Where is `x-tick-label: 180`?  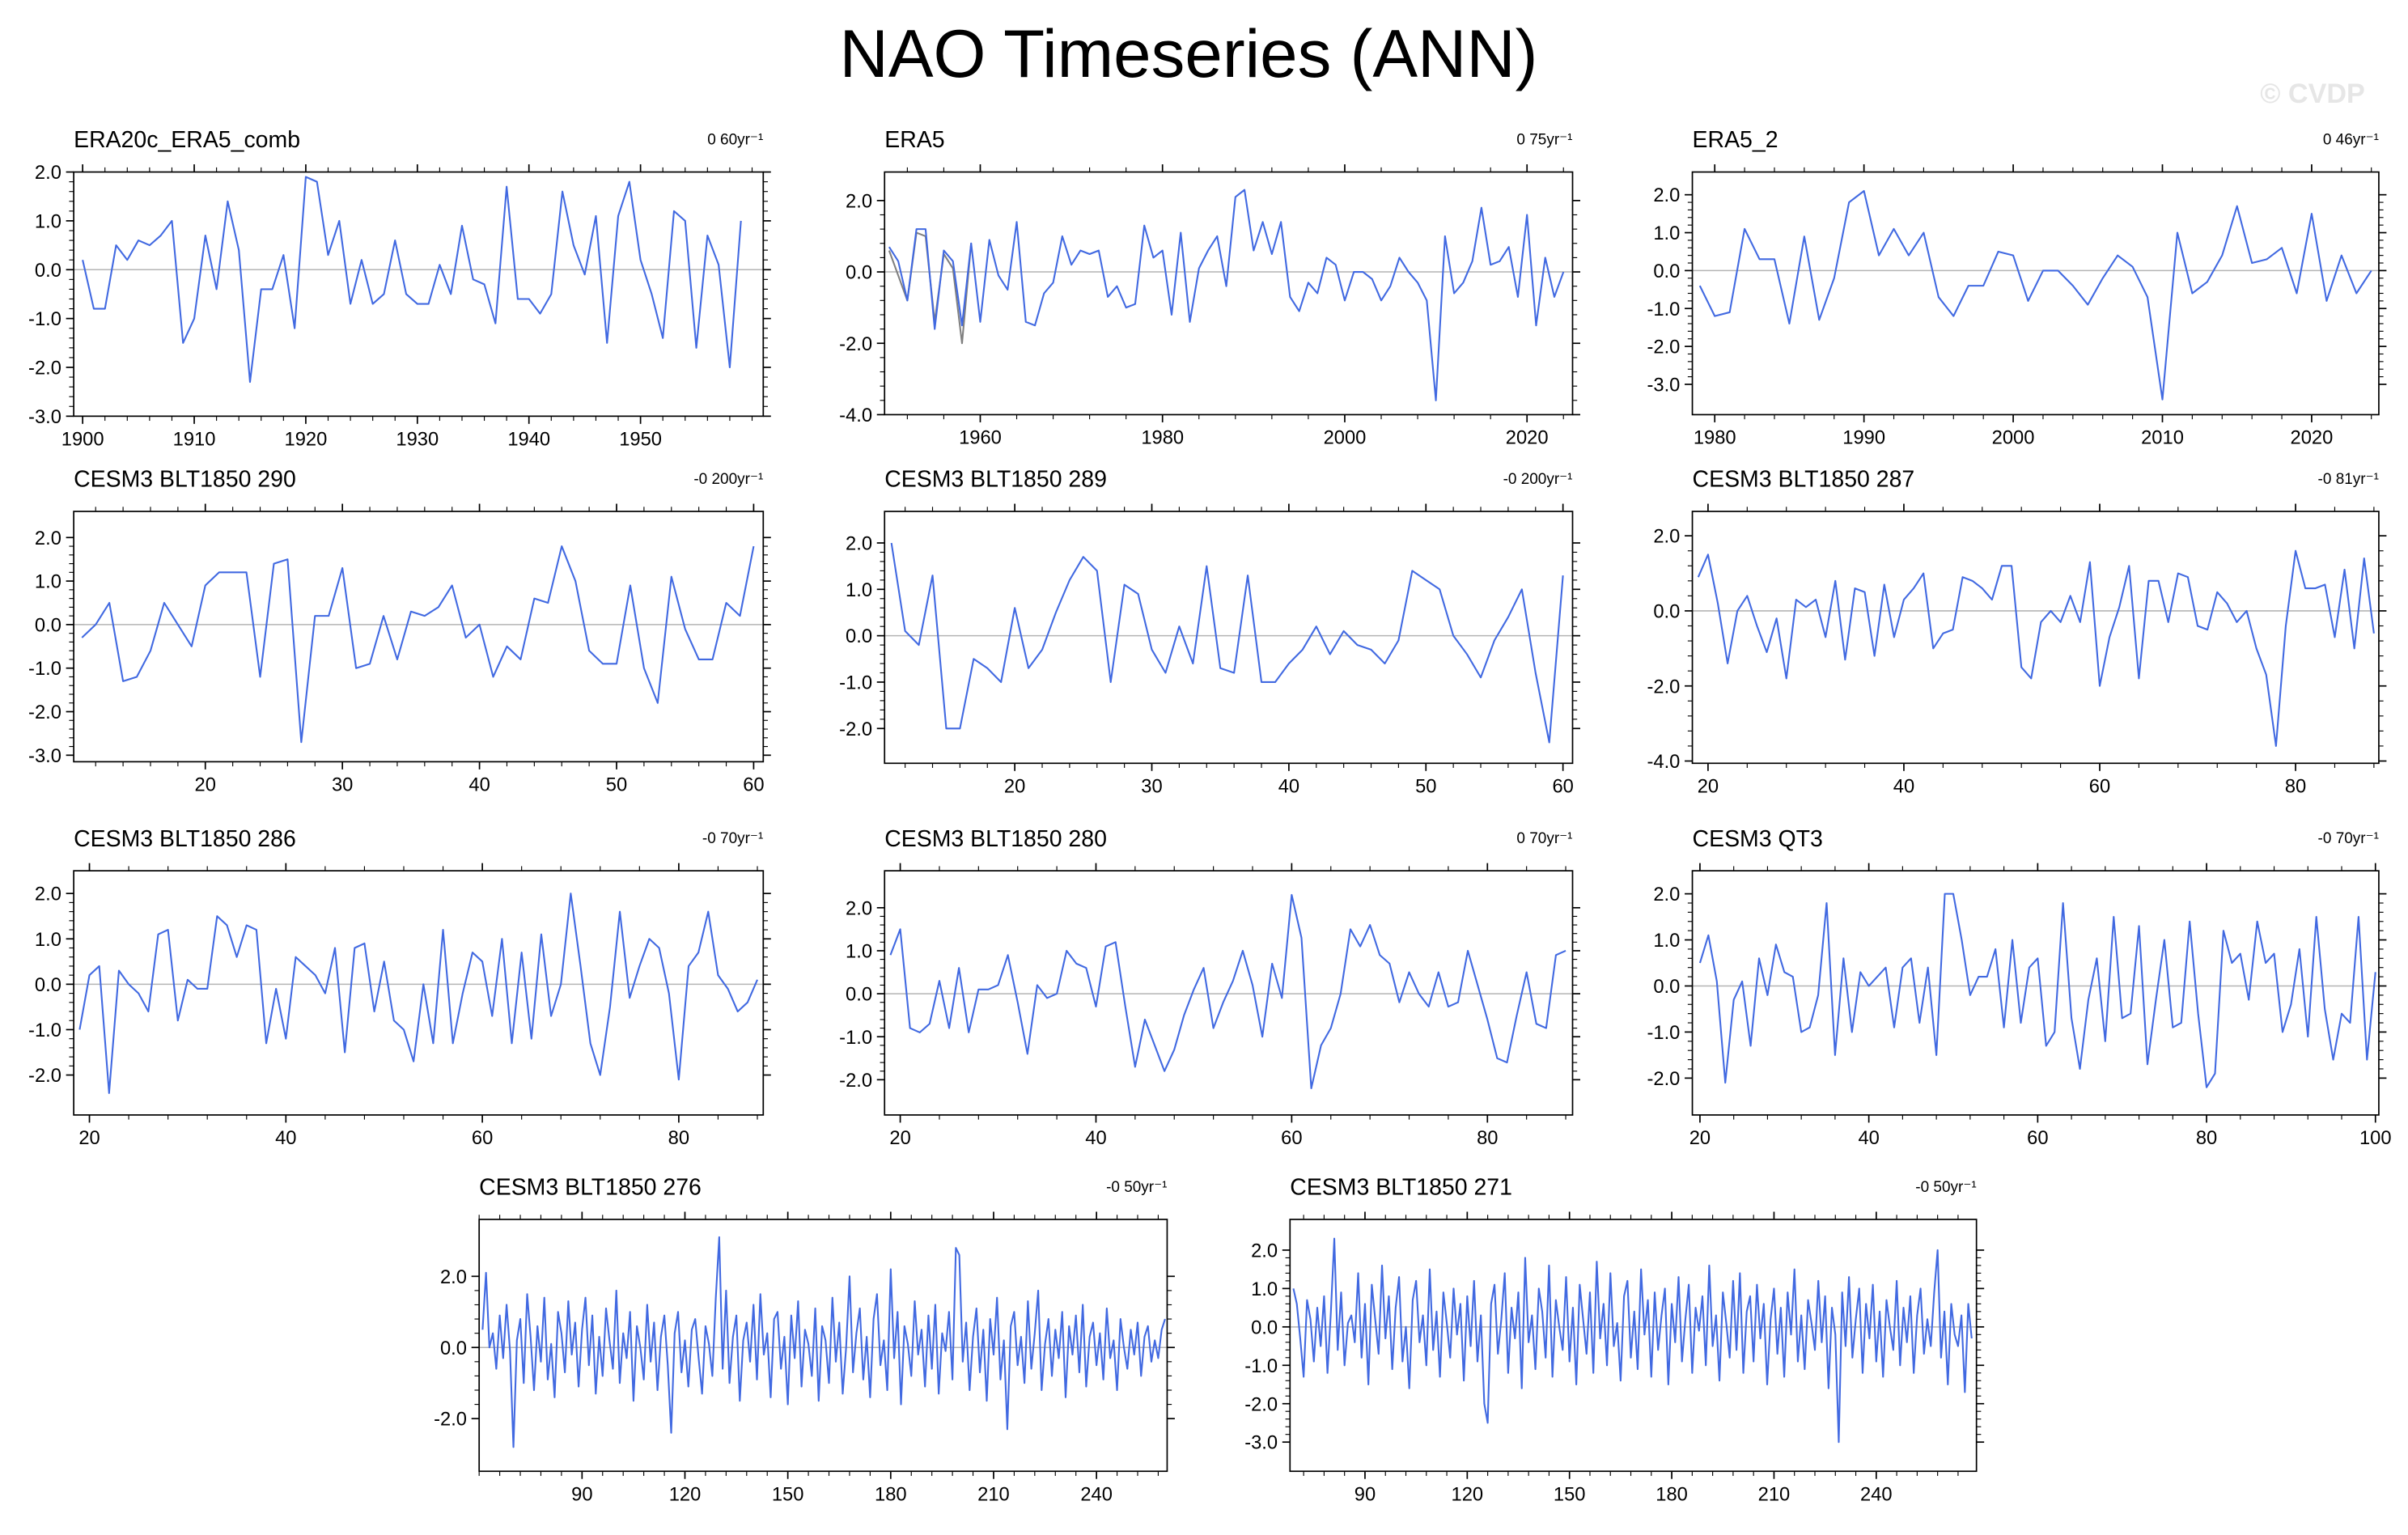 x-tick-label: 180 is located at coordinates (891, 1494).